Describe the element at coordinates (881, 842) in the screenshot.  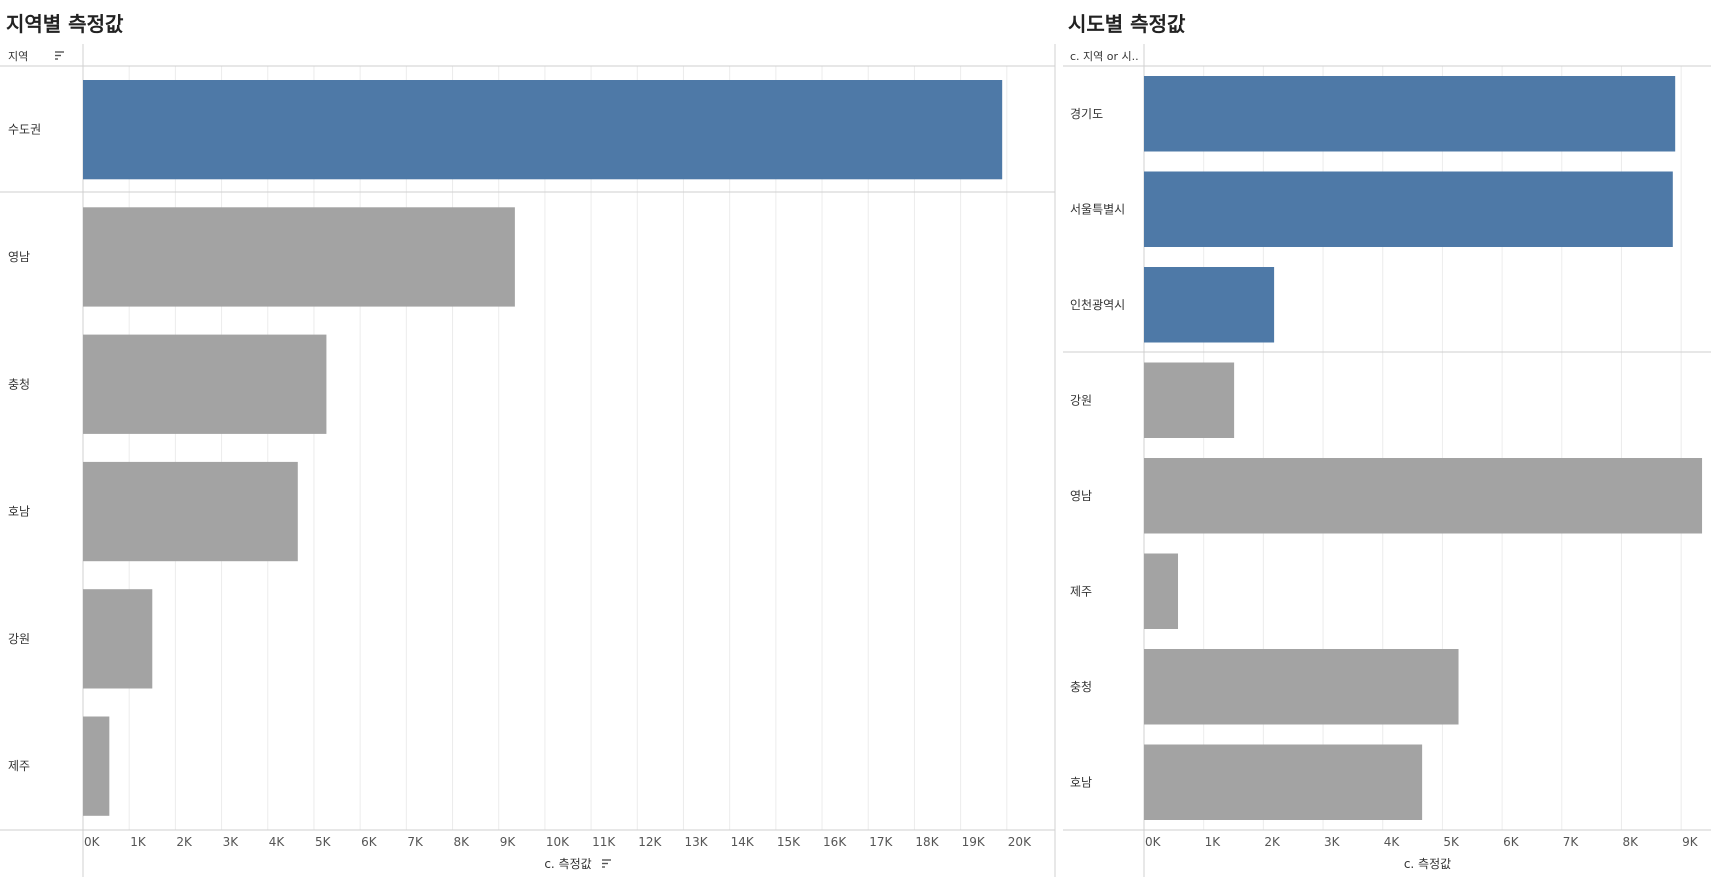
I see `x-tick-label: 17K` at that location.